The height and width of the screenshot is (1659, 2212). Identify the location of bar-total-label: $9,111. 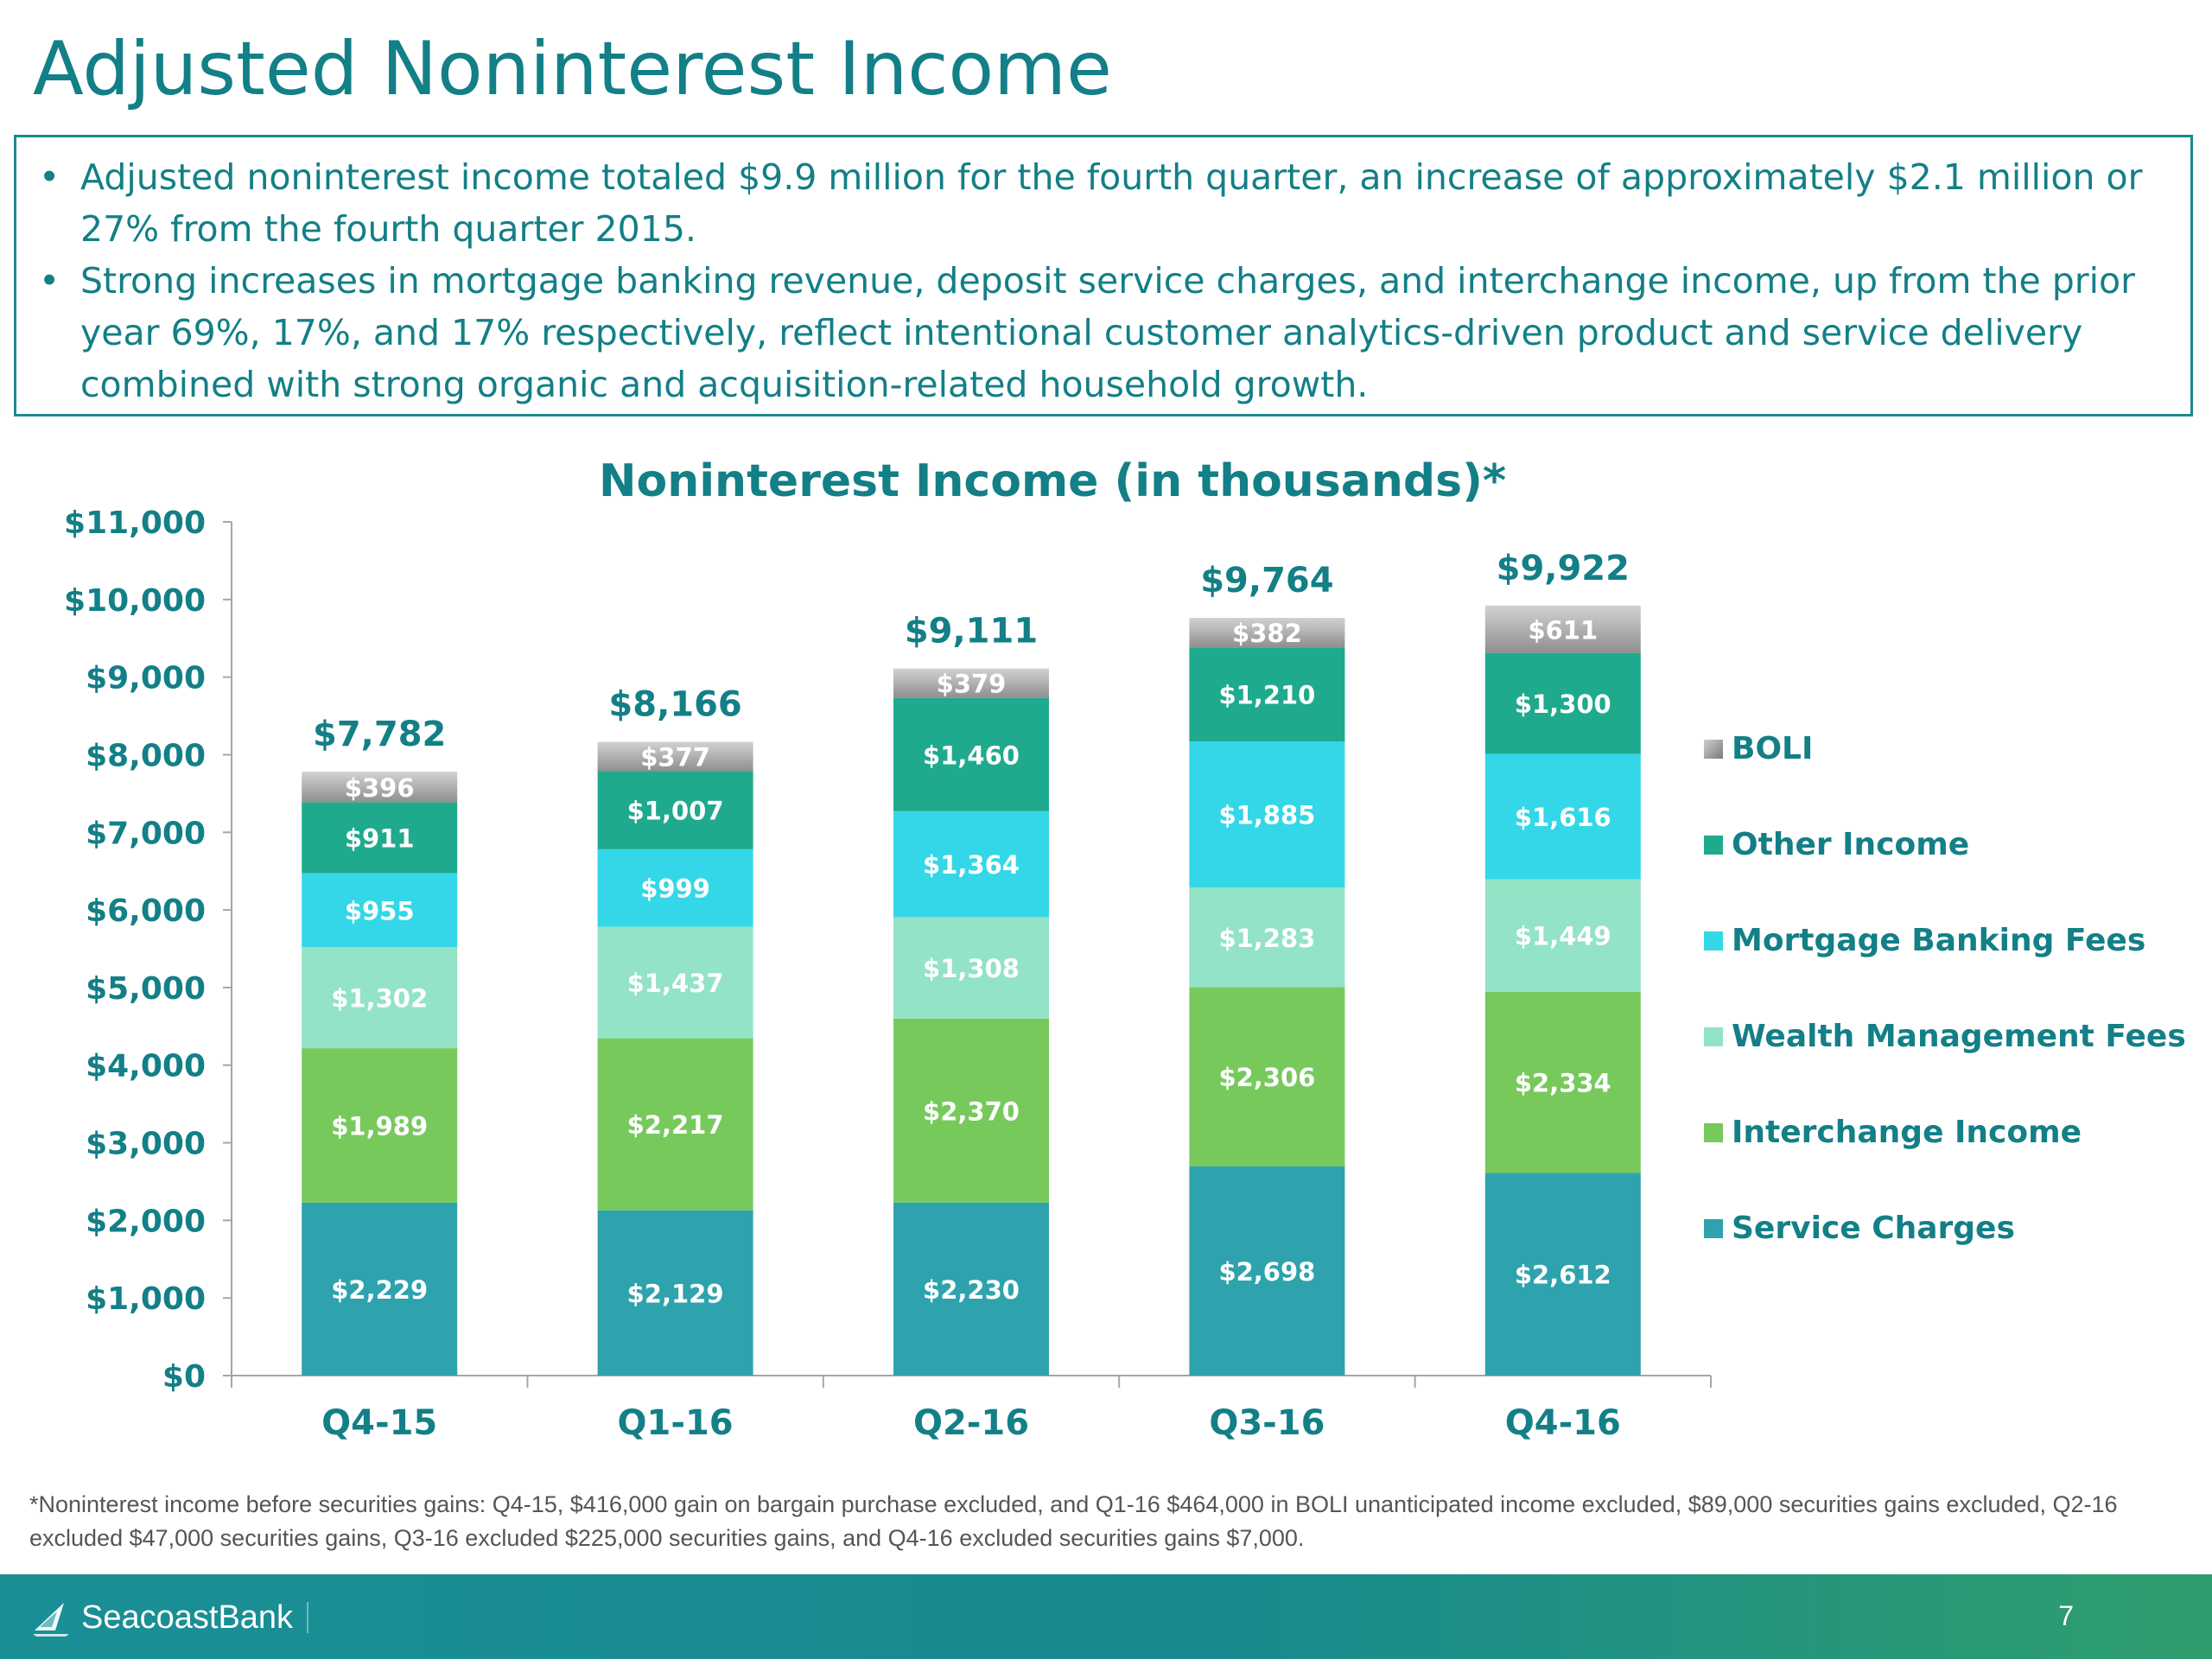
(971, 632).